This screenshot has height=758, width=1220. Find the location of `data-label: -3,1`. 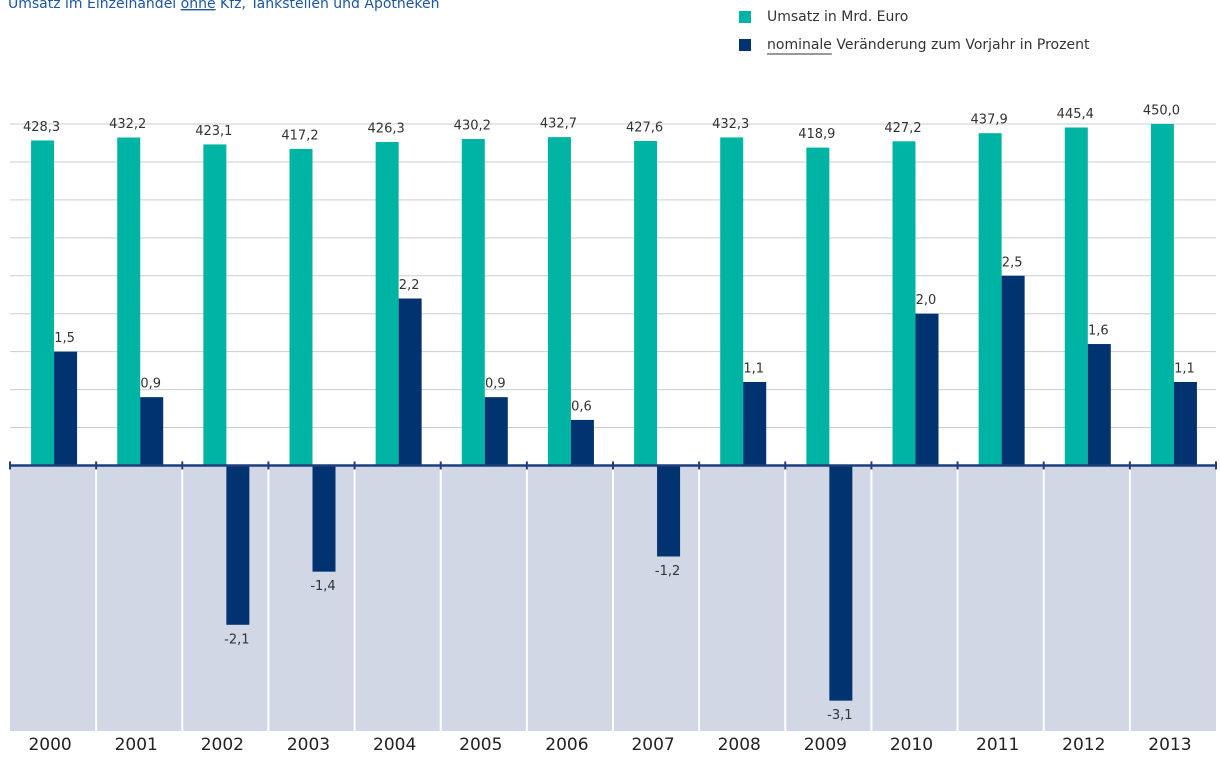

data-label: -3,1 is located at coordinates (839, 715).